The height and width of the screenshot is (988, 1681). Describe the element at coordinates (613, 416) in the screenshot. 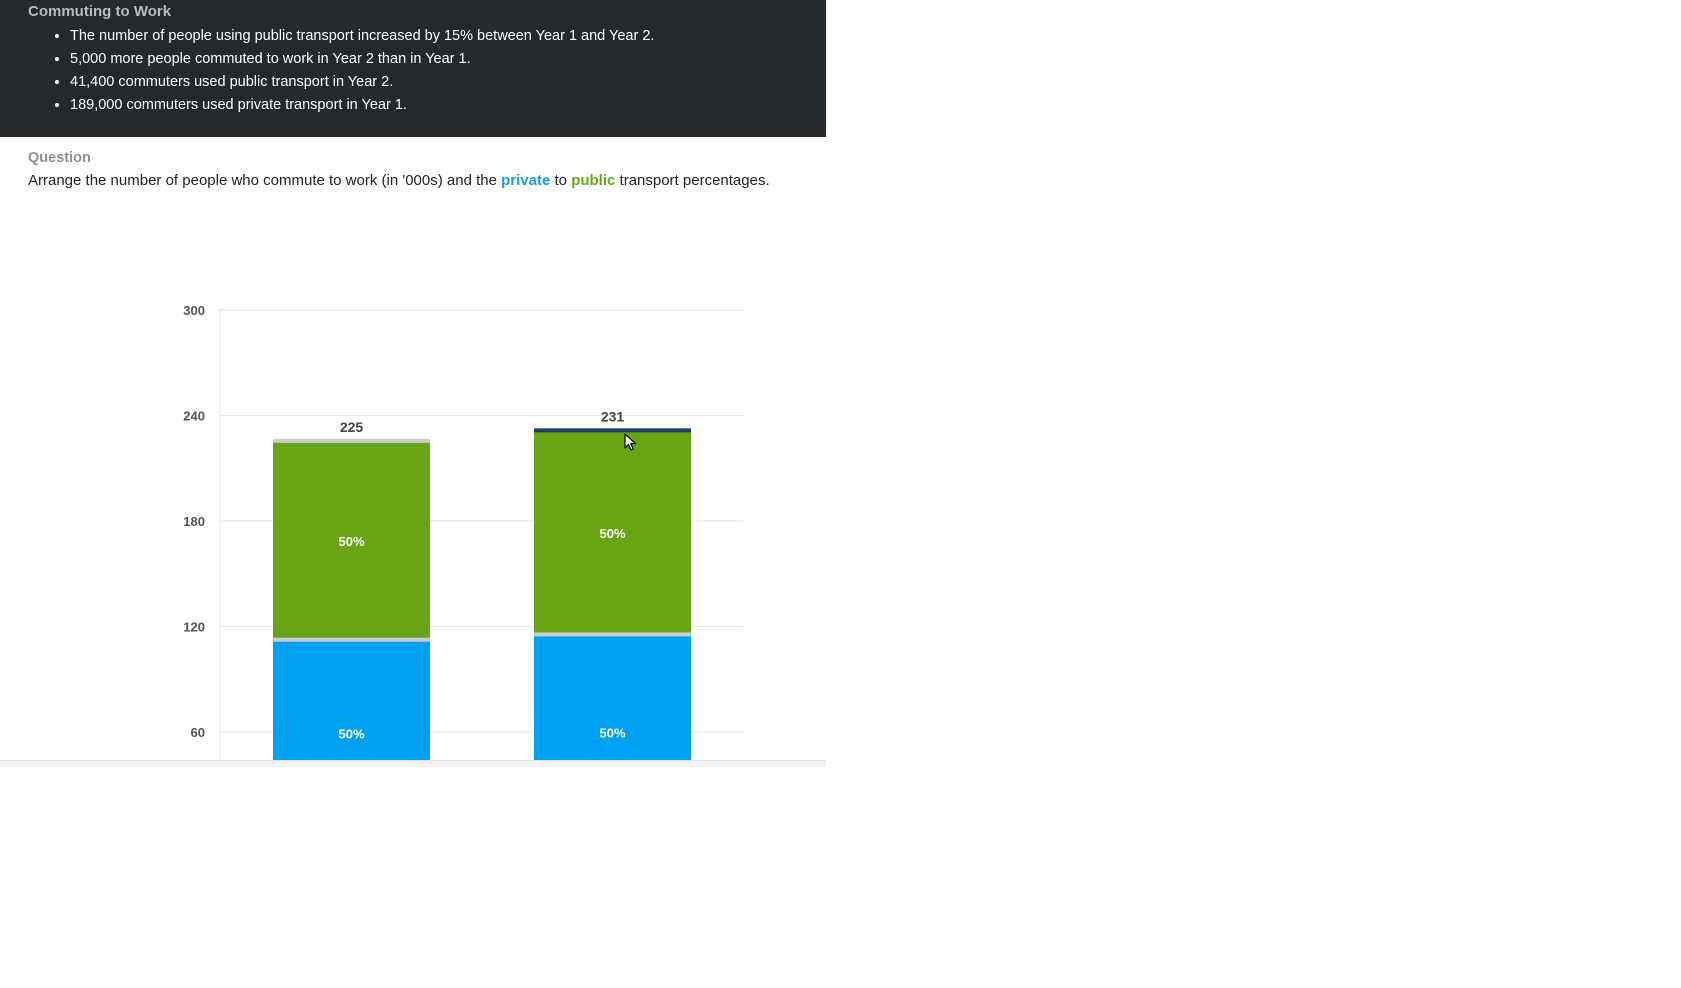

I see `bar-total-label: 231` at that location.